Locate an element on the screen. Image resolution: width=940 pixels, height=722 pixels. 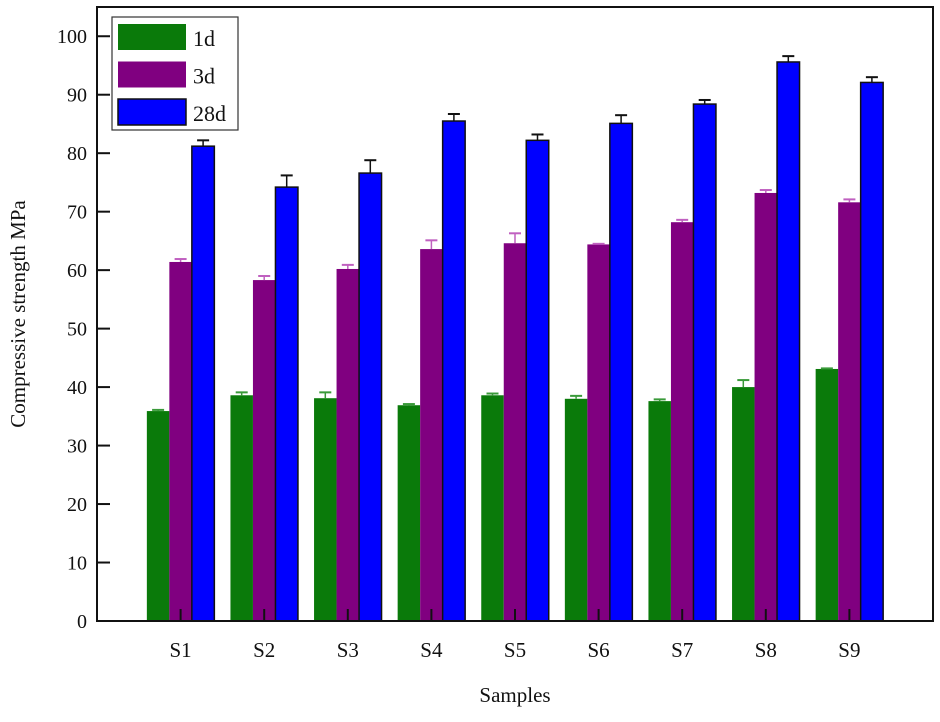
y-axis: 0 10 20 30 40 50 60 70 80 90 100 is located at coordinates (83, 329).